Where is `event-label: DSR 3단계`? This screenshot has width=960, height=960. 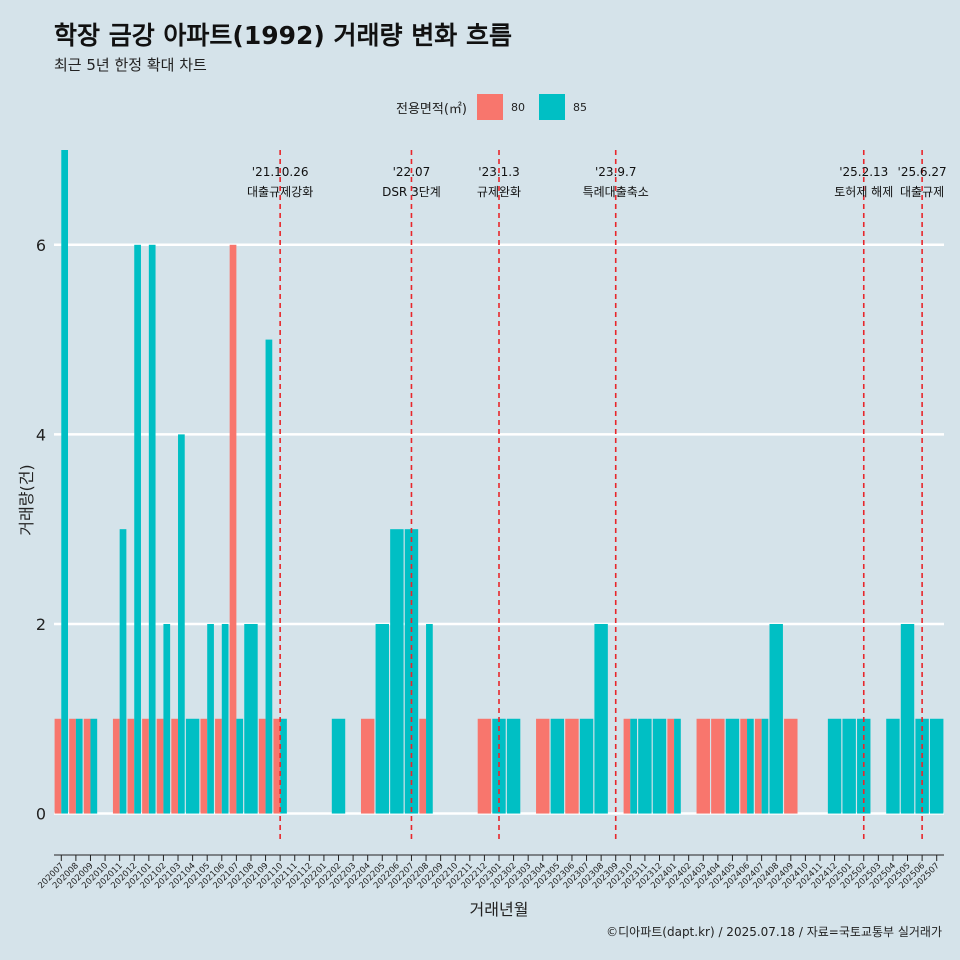
event-label: DSR 3단계 is located at coordinates (411, 192).